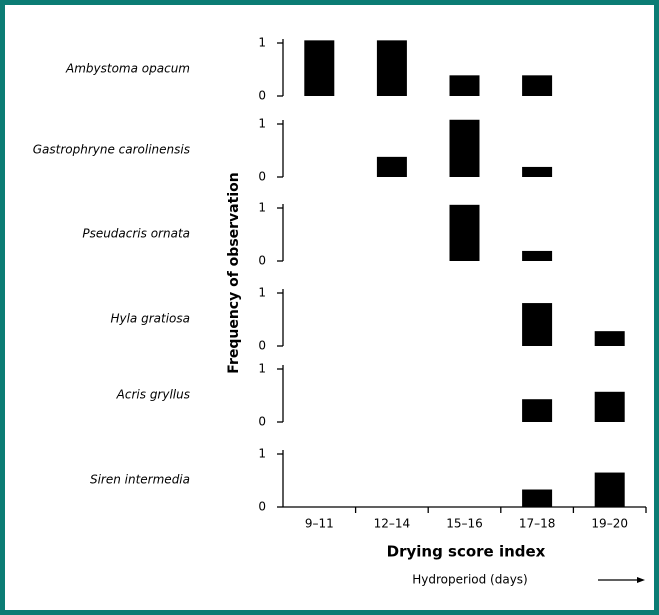 The image size is (659, 615). What do you see at coordinates (136, 234) in the screenshot?
I see `species-label: Pseudacris ornata` at bounding box center [136, 234].